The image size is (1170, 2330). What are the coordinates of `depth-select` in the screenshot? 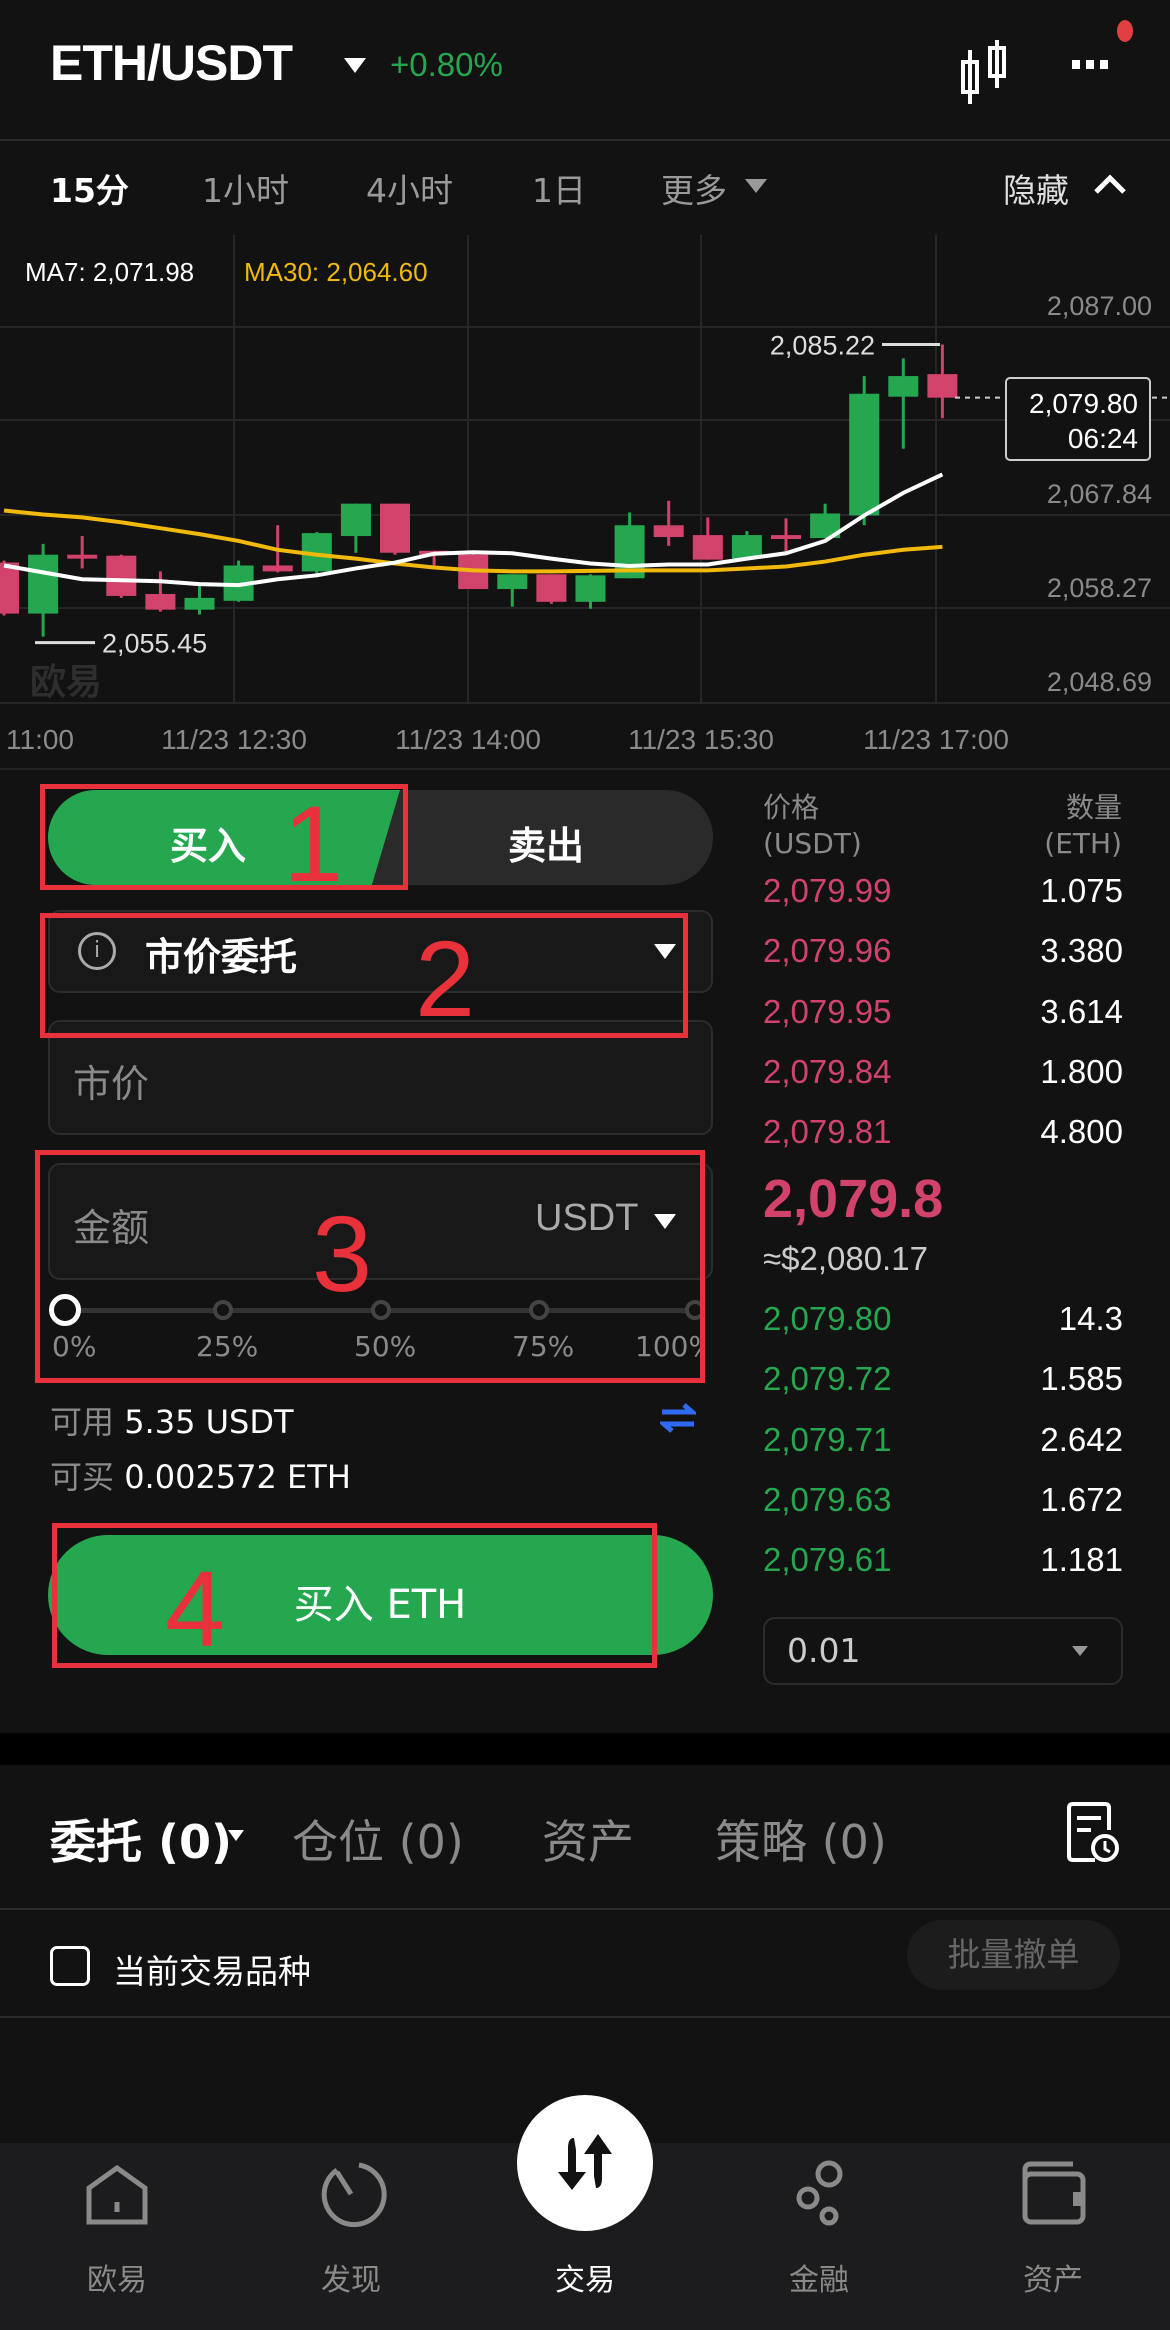 It's located at (943, 1651).